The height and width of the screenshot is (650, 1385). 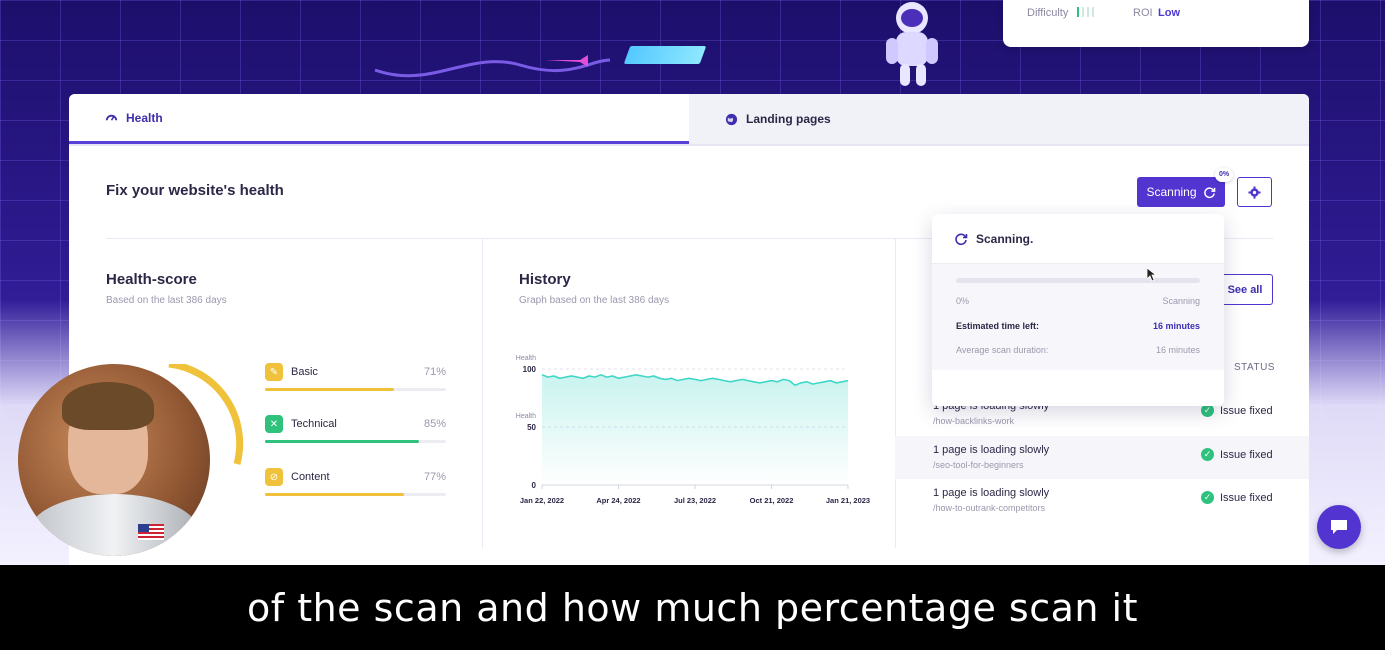 I want to click on metric-basic-label: Basic, so click(x=304, y=372).